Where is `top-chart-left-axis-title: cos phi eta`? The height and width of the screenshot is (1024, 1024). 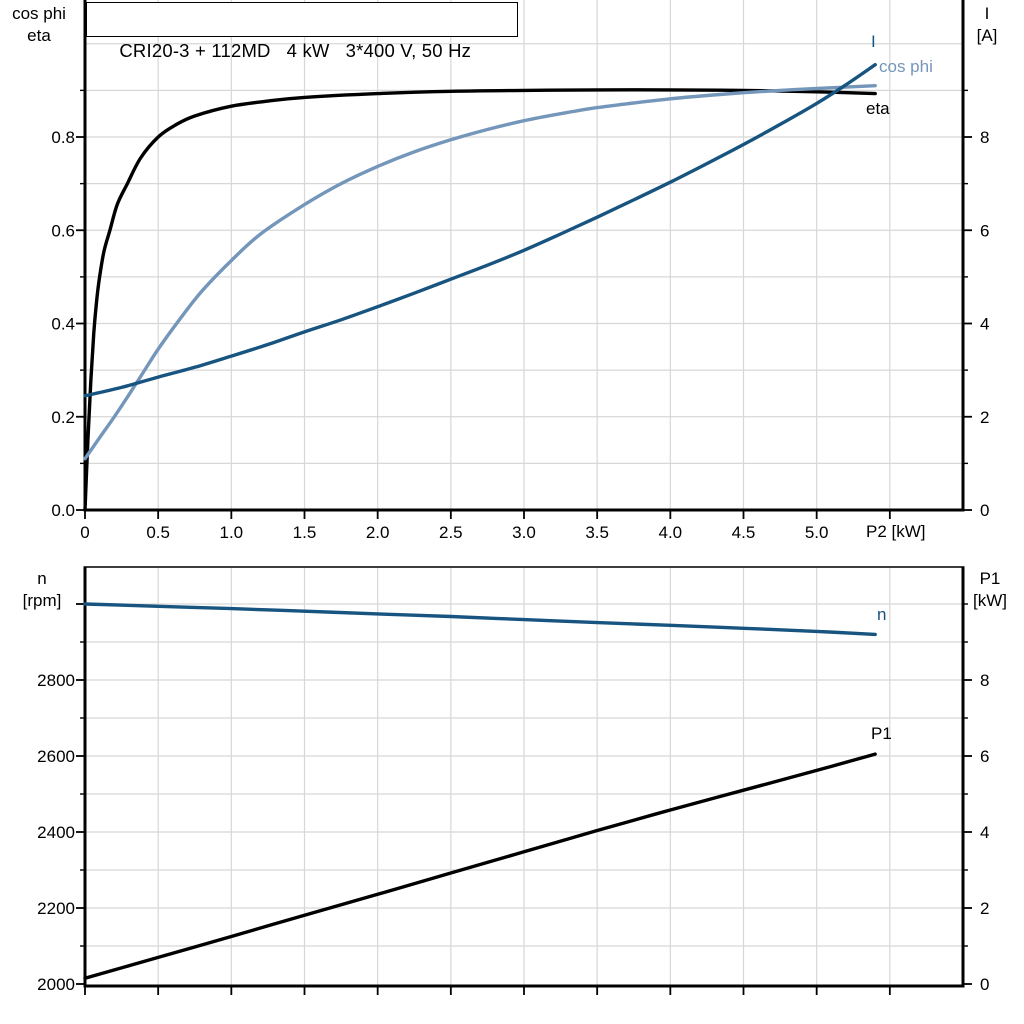
top-chart-left-axis-title: cos phi eta is located at coordinates (39, 25).